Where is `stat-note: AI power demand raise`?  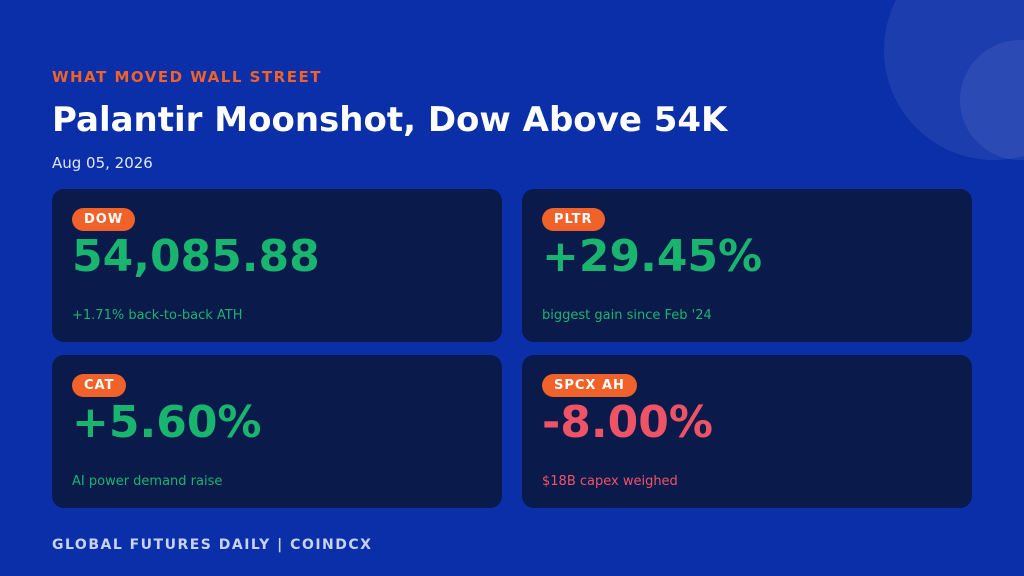 stat-note: AI power demand raise is located at coordinates (147, 481).